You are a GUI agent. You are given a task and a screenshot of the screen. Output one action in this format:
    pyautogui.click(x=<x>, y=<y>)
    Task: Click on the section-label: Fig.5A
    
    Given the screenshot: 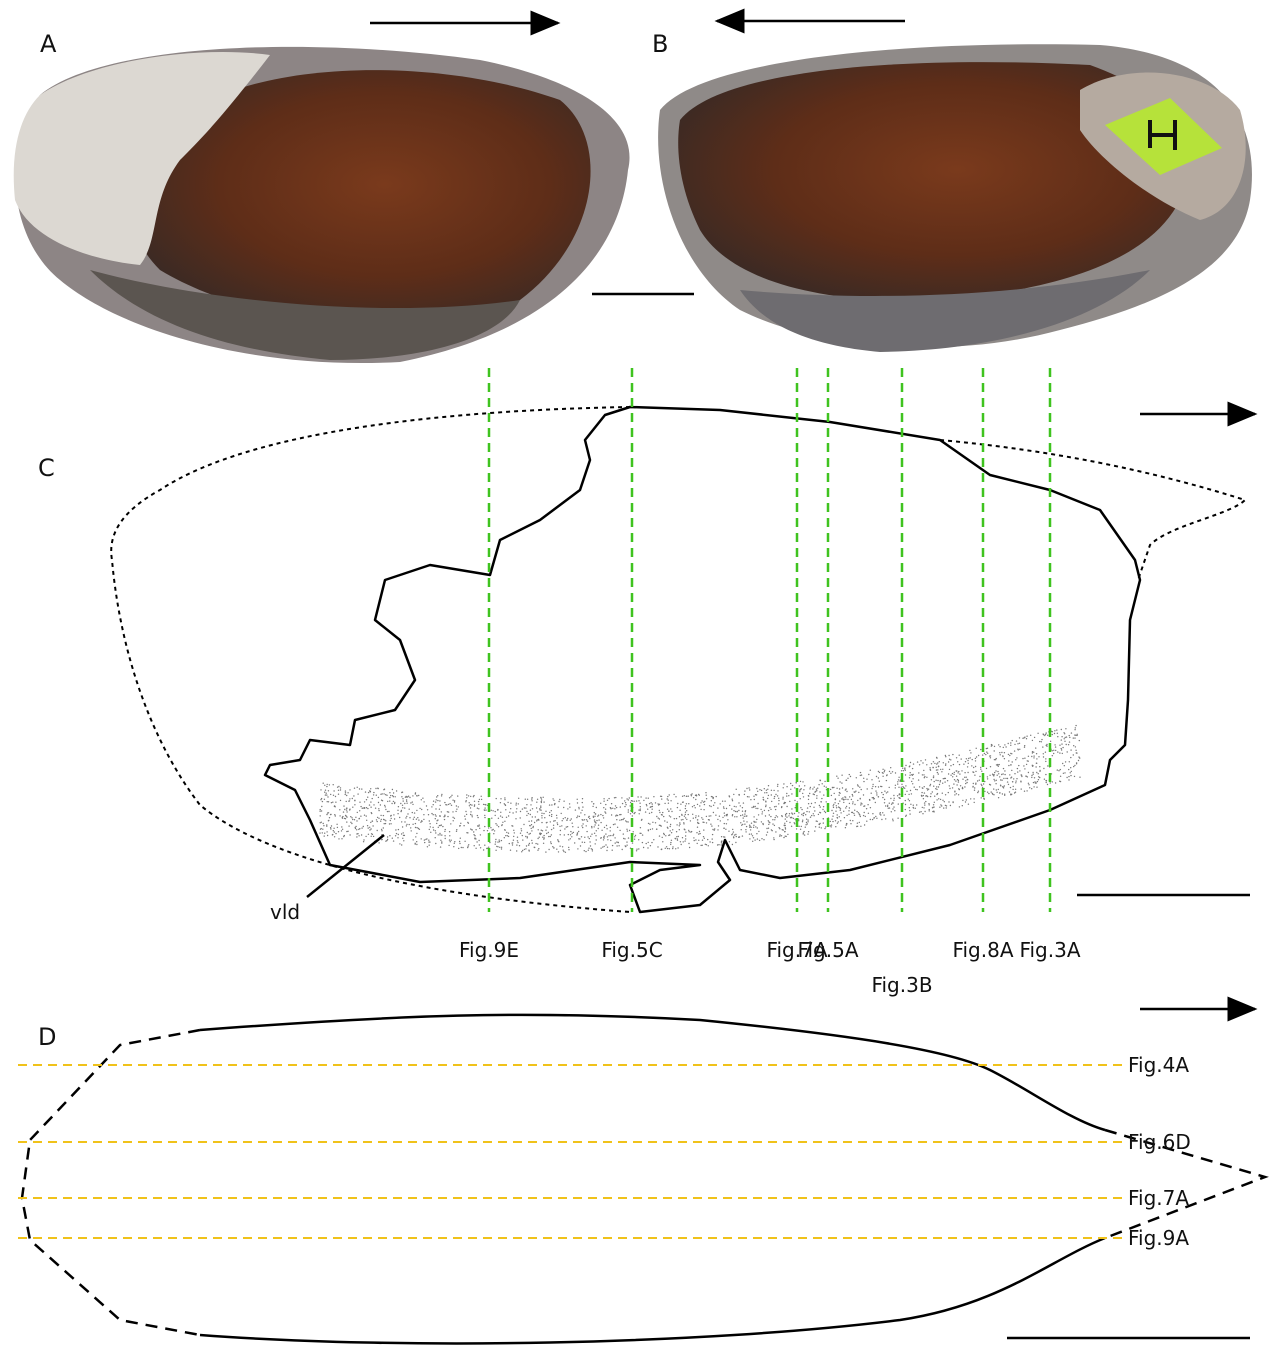 What is the action you would take?
    pyautogui.click(x=827, y=950)
    